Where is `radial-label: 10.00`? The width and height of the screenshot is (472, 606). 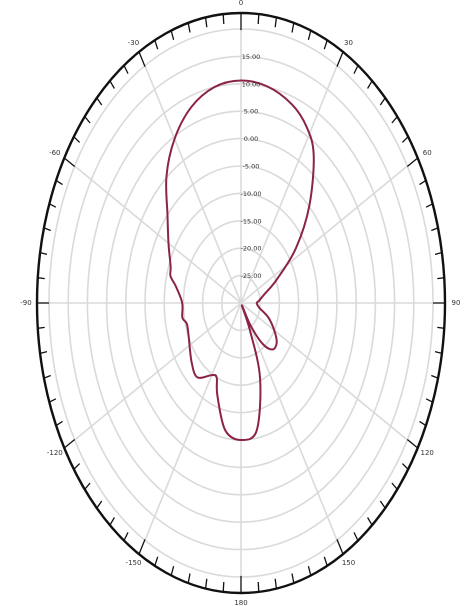
radial-label: 10.00 is located at coordinates (251, 84).